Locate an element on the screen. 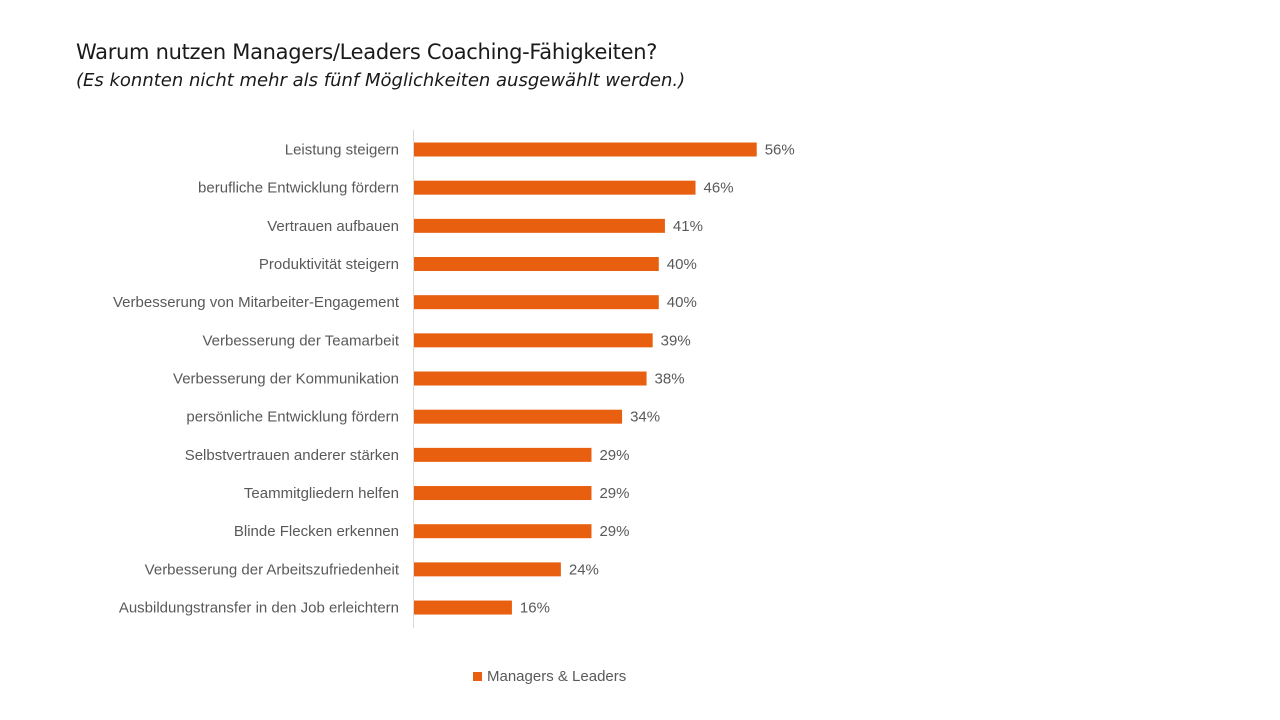 This screenshot has height=720, width=1280. legend-swatch is located at coordinates (477, 676).